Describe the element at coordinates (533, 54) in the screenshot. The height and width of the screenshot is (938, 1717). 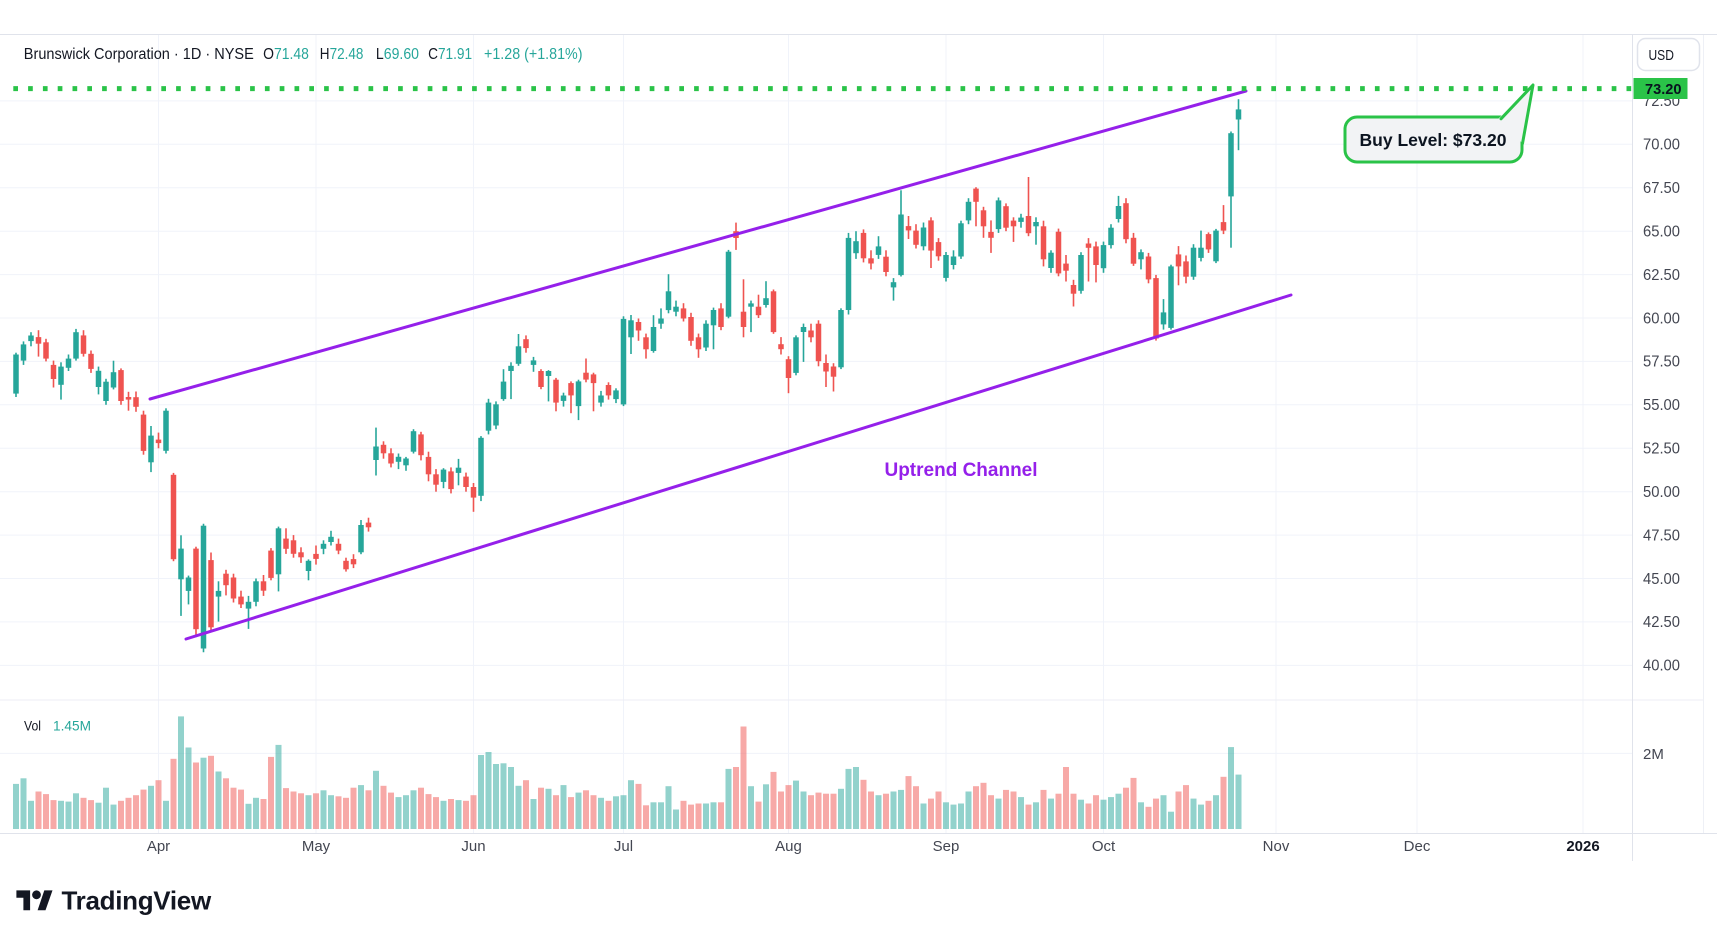
I see `svg-text: +1.28 (+1.81%)` at that location.